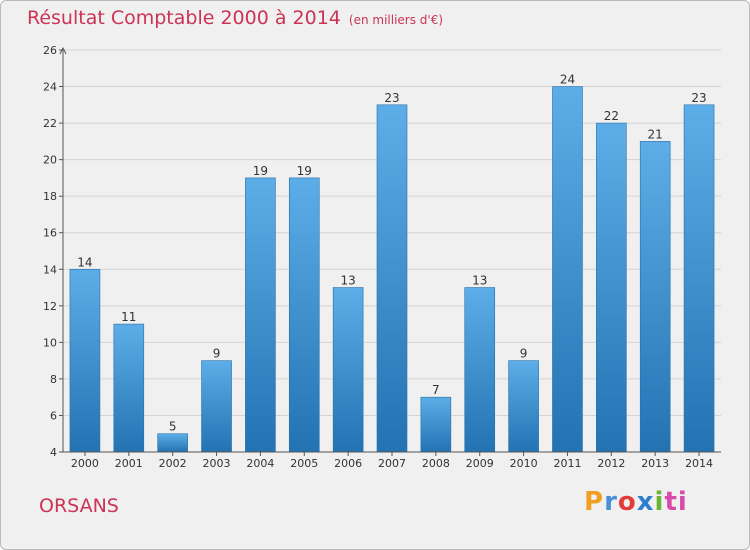  Describe the element at coordinates (304, 463) in the screenshot. I see `x-tick-label: 2005` at that location.